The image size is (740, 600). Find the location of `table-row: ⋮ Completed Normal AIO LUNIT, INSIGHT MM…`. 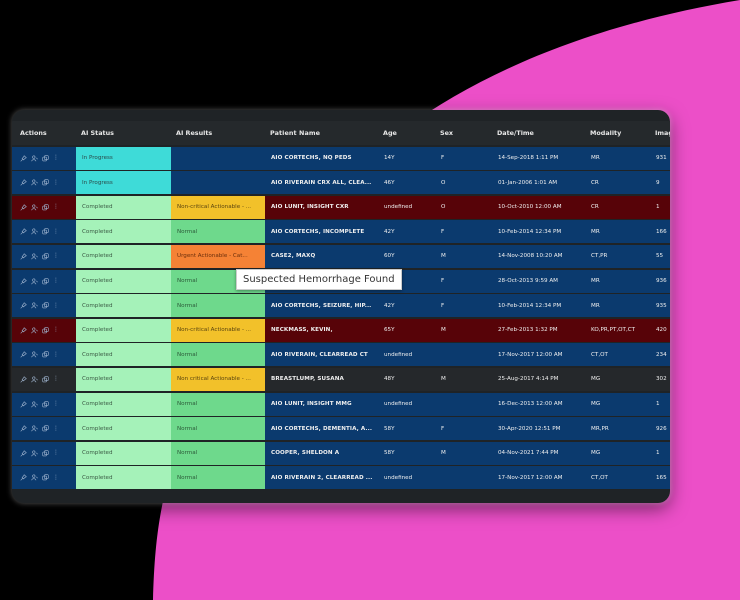

table-row: ⋮ Completed Normal AIO LUNIT, INSIGHT MM… is located at coordinates (341, 404).